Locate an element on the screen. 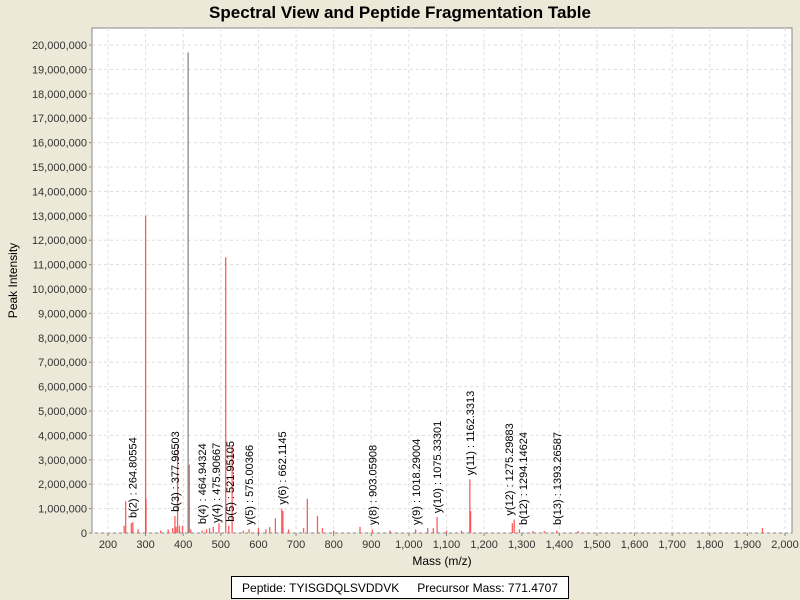 This screenshot has width=800, height=600. y-tick-label: 3,000,000 is located at coordinates (62, 461).